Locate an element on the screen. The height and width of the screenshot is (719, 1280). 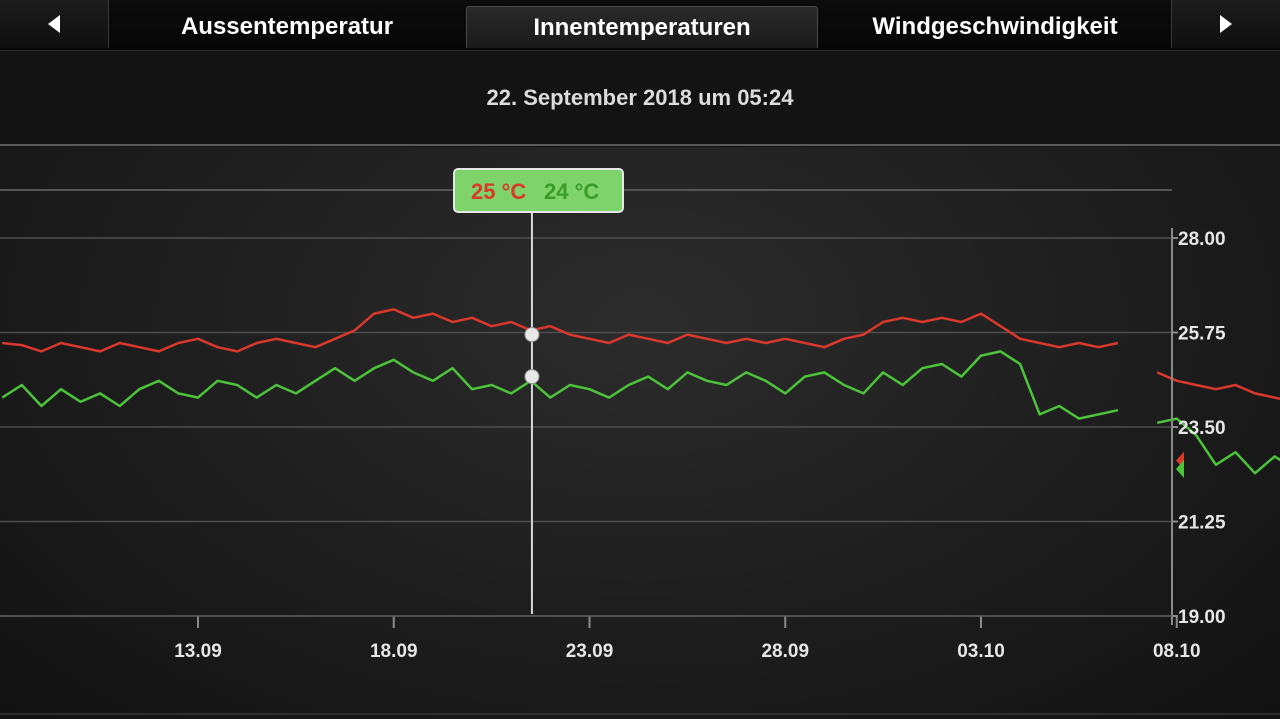
next-tab-button is located at coordinates (1225, 24).